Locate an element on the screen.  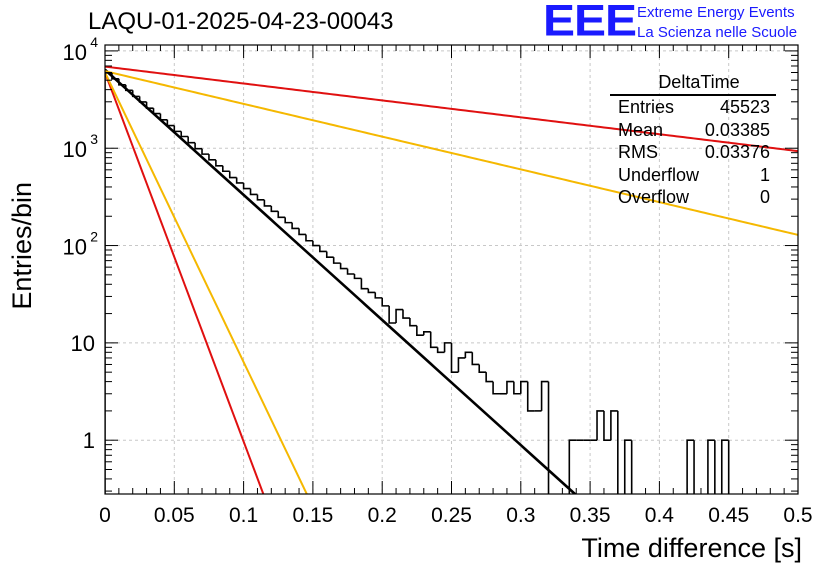
y-tick-label: 1 is located at coordinates (89, 440).